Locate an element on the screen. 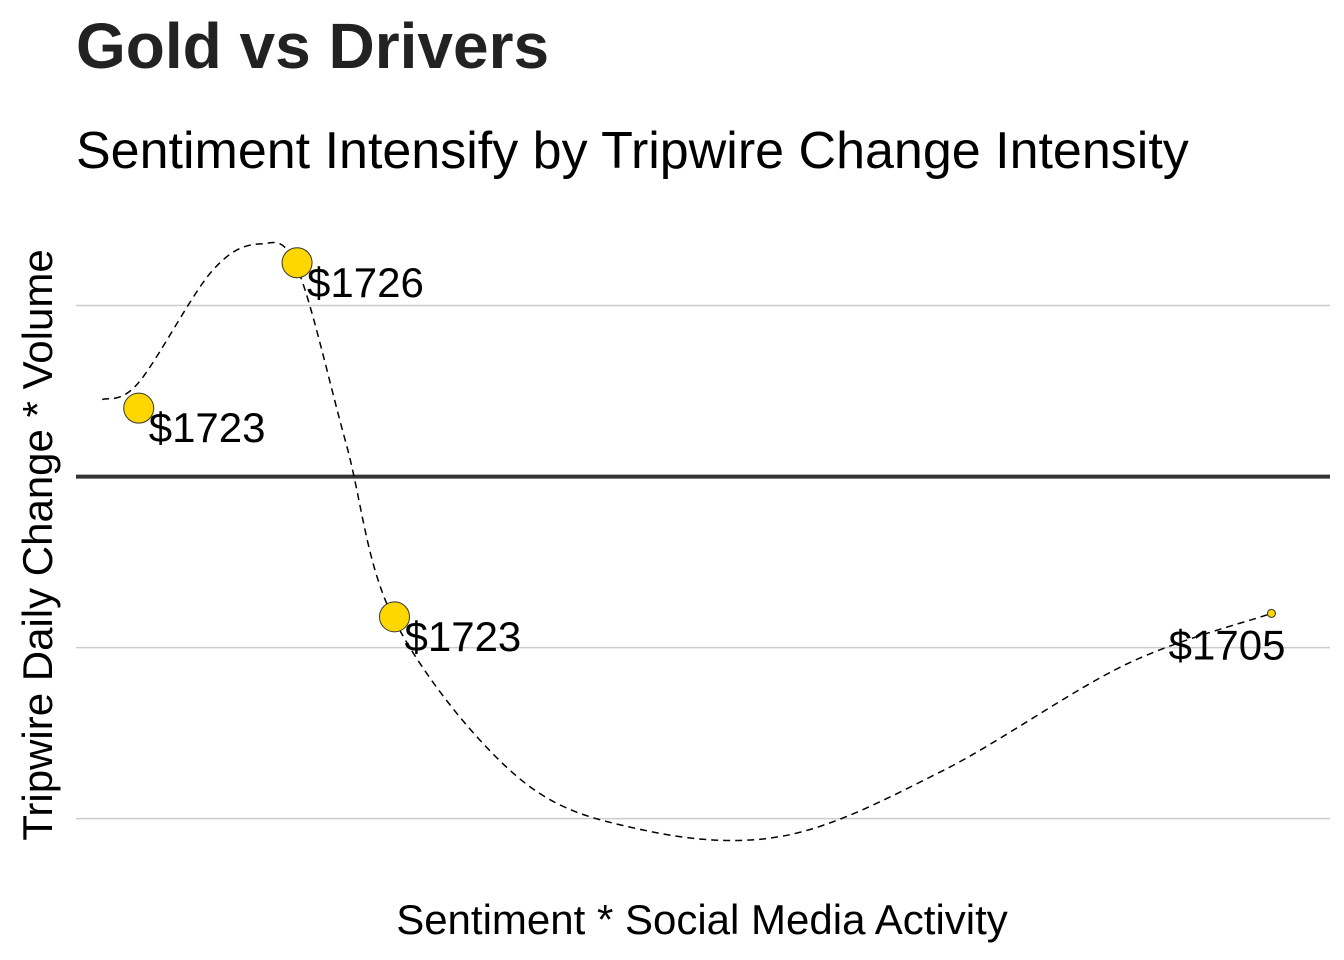 This screenshot has height=960, width=1344. x-axis-label: Sentiment * Social Media Activity is located at coordinates (702, 919).